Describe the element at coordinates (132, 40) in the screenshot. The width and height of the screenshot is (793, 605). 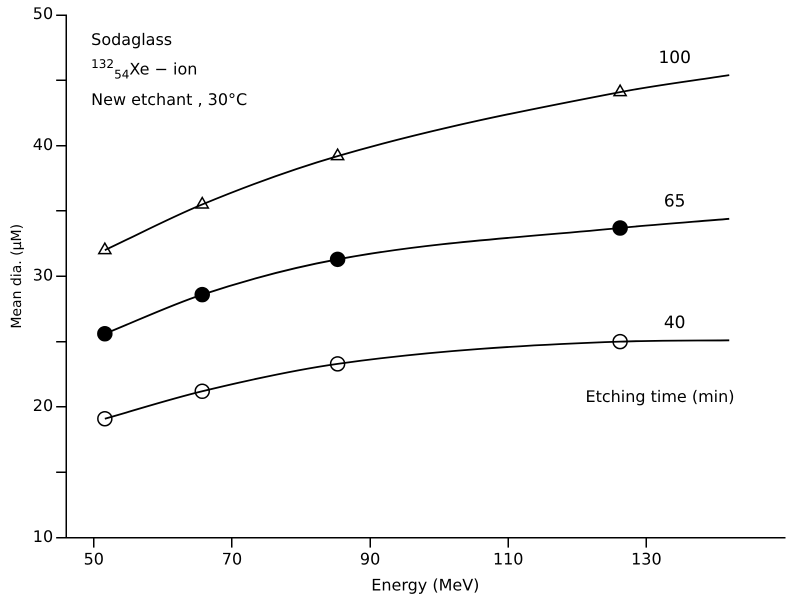
I see `annotation: Sodaglass` at that location.